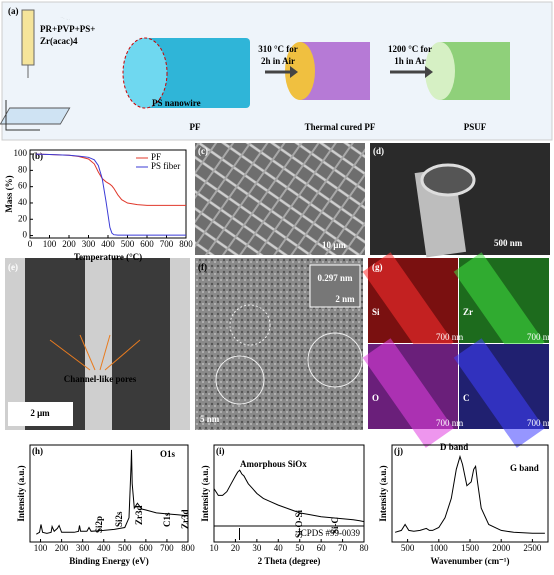  What do you see at coordinates (210, 419) in the screenshot?
I see `scale-label: 5 nm` at bounding box center [210, 419].